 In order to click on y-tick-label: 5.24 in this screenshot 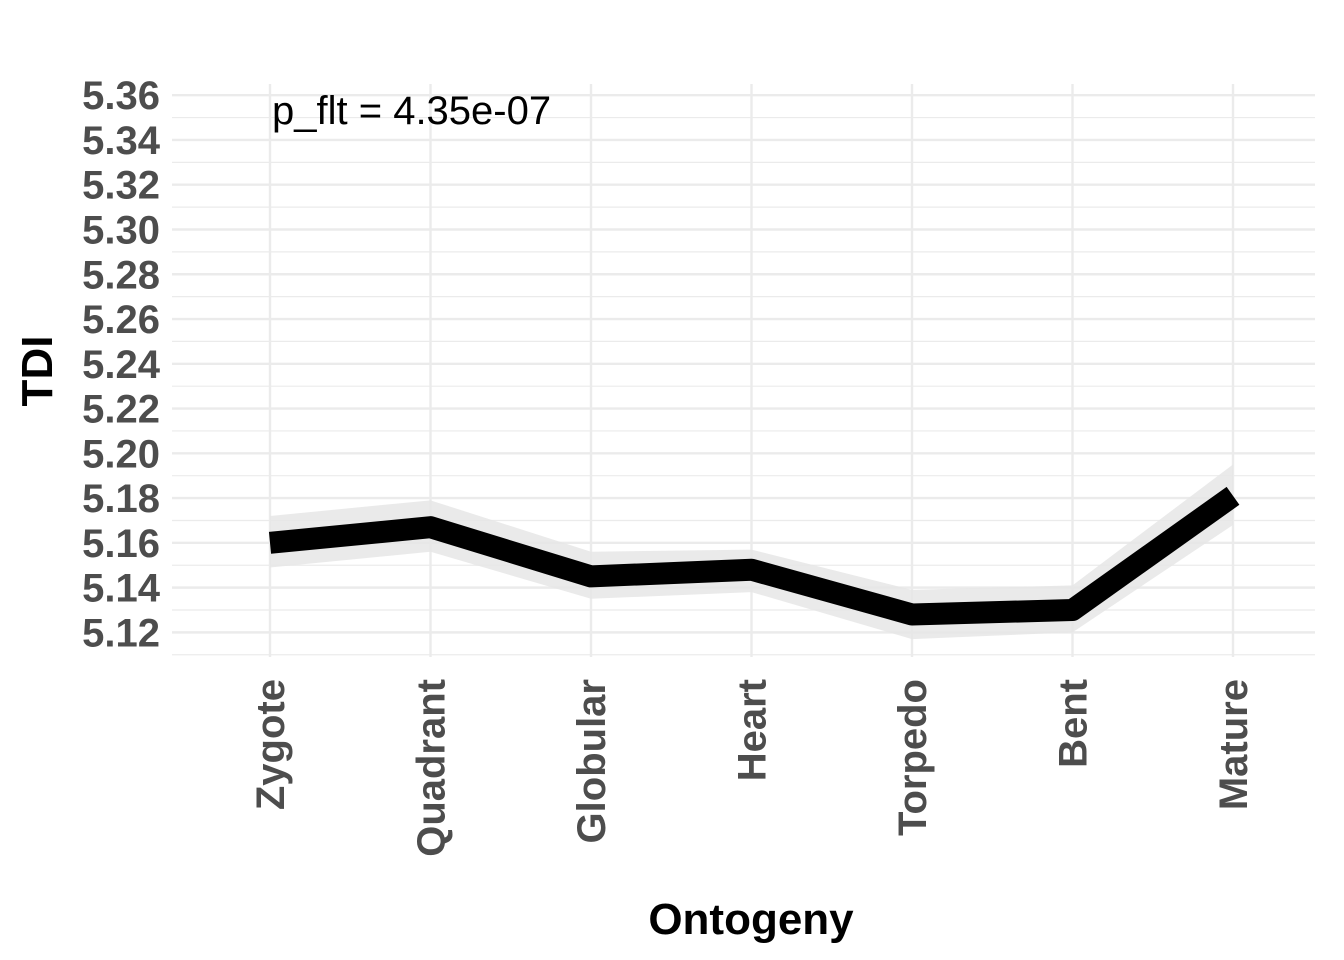, I will do `click(121, 365)`.